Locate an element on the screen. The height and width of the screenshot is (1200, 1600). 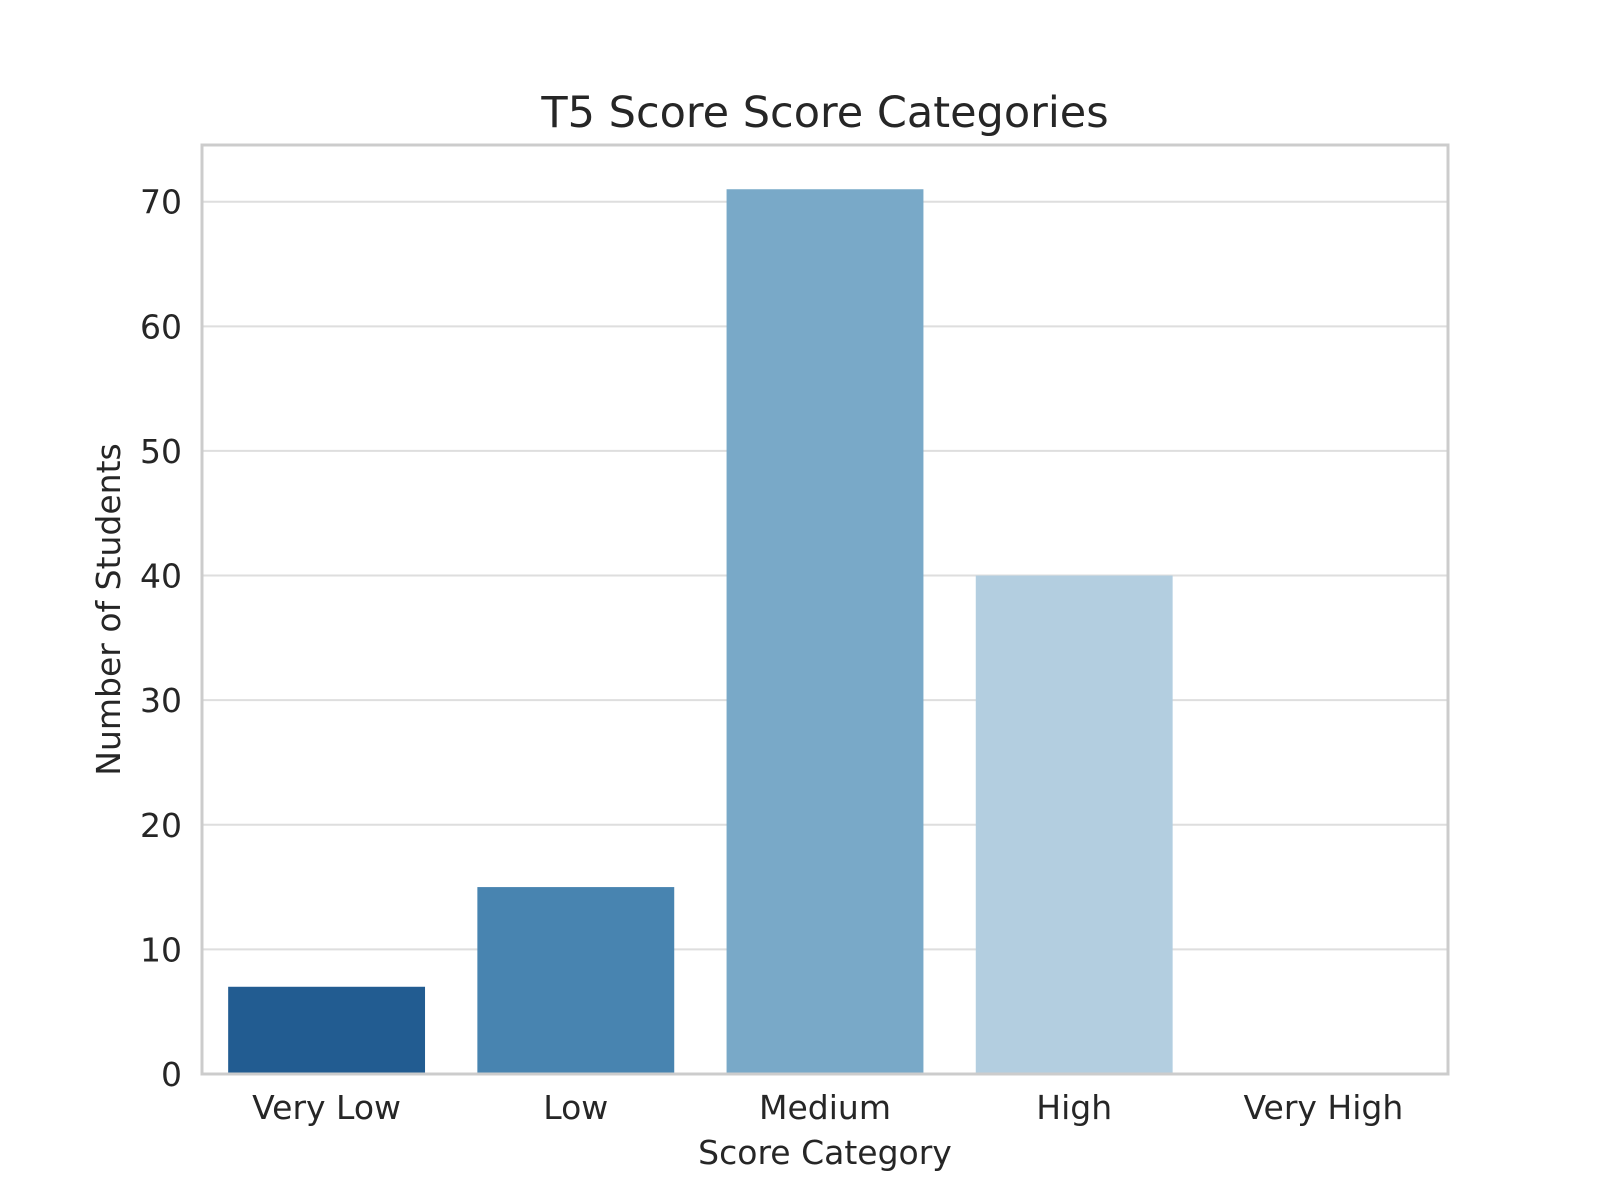
x-tick-label: Very Low is located at coordinates (326, 1107).